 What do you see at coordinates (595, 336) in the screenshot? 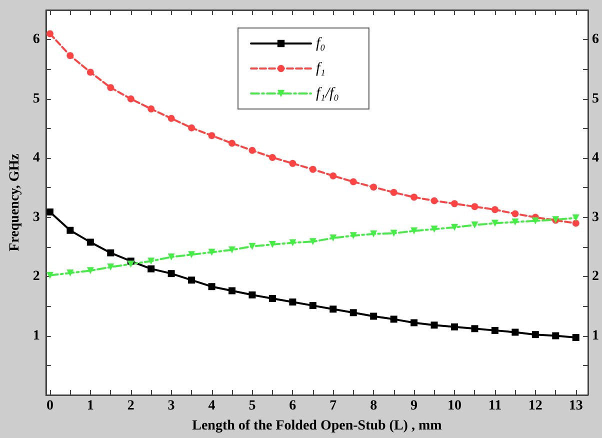
I see `y2-tick-label: 1` at bounding box center [595, 336].